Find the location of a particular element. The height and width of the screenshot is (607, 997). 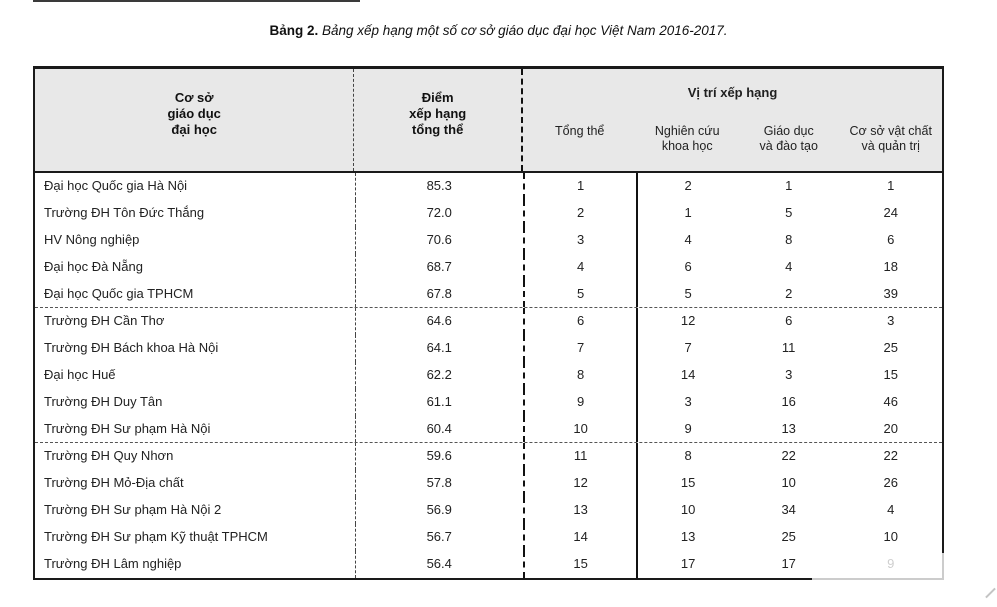

table-row: Trường ĐH Duy Tân 61.1 9 3 16 46 is located at coordinates (488, 402).